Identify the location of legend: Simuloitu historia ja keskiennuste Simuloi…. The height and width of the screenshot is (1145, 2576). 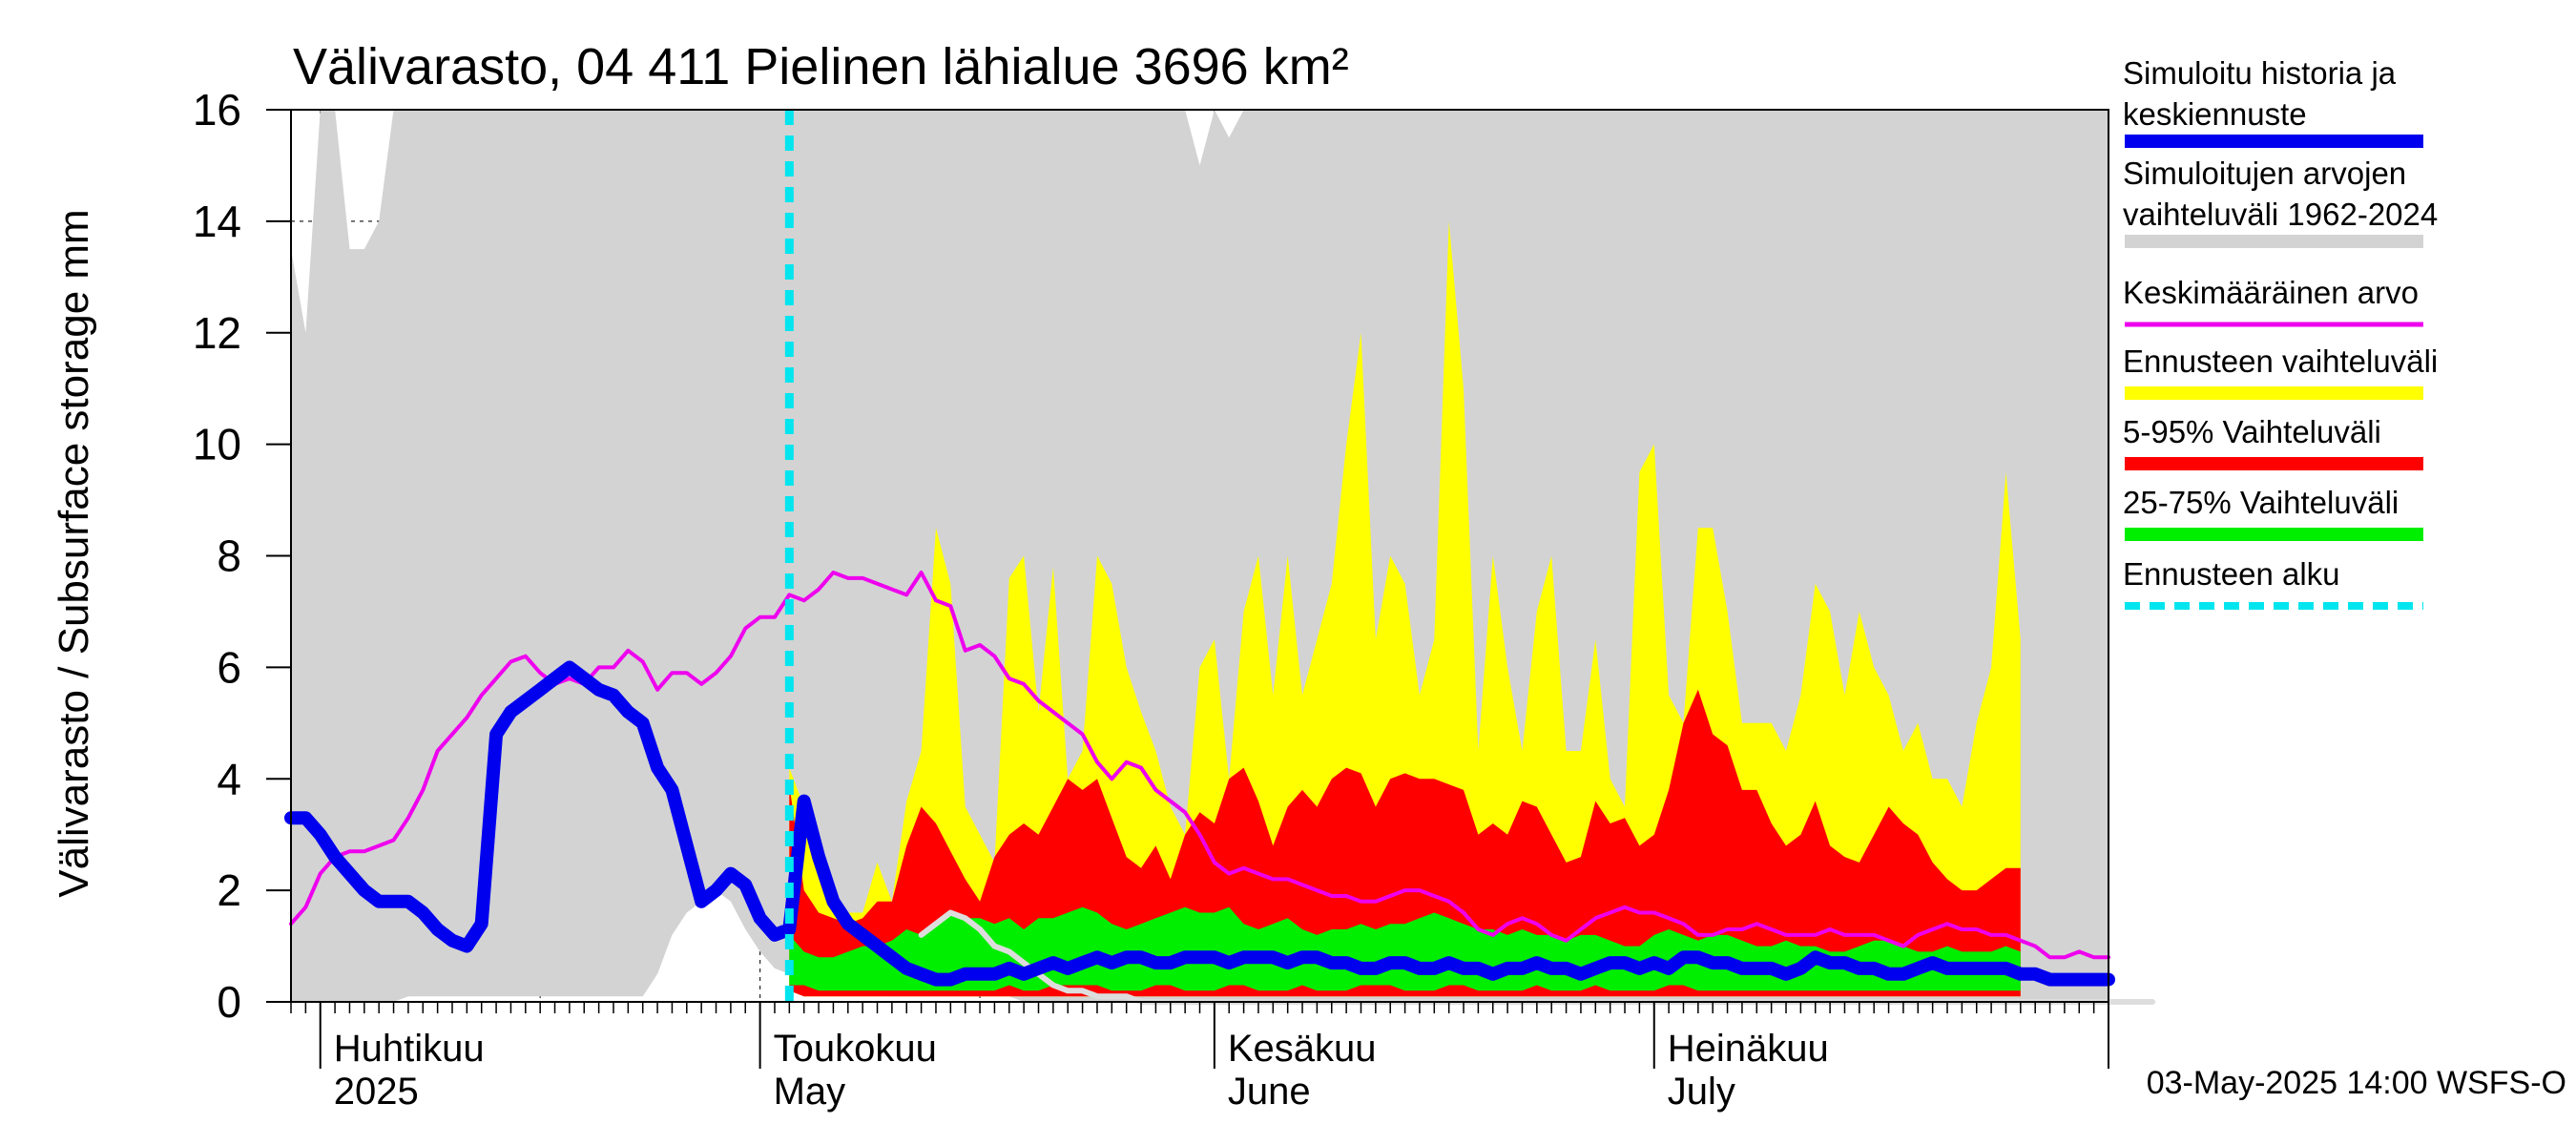
(2280, 332).